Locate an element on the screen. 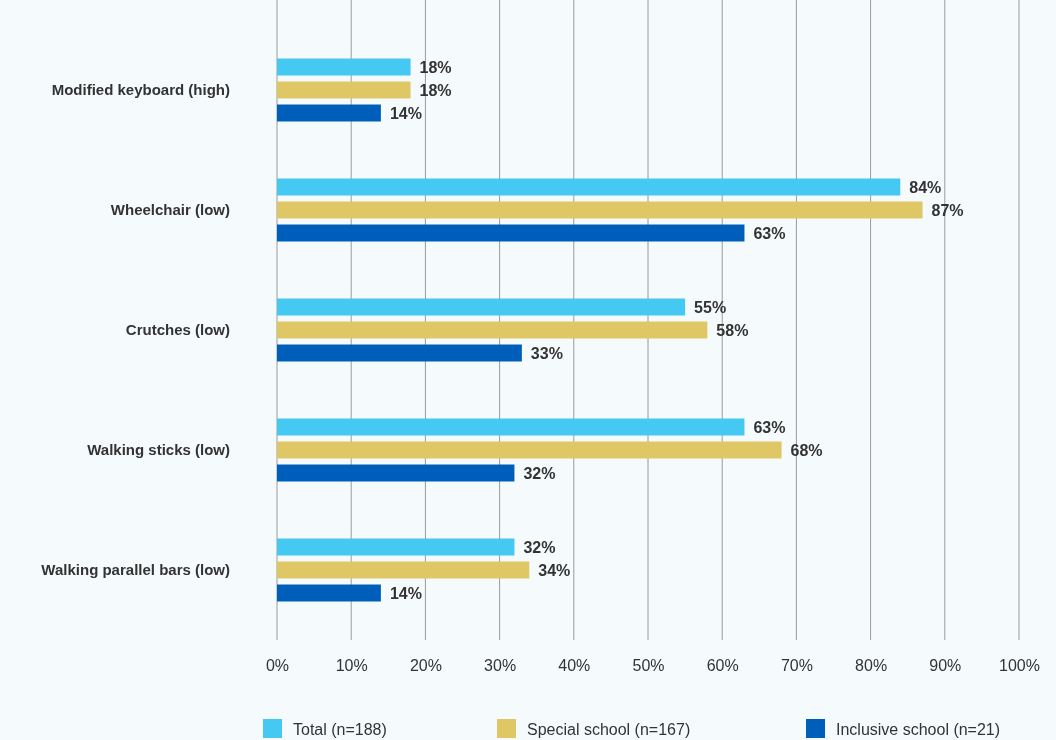  x-tick-label: 10% is located at coordinates (351, 666).